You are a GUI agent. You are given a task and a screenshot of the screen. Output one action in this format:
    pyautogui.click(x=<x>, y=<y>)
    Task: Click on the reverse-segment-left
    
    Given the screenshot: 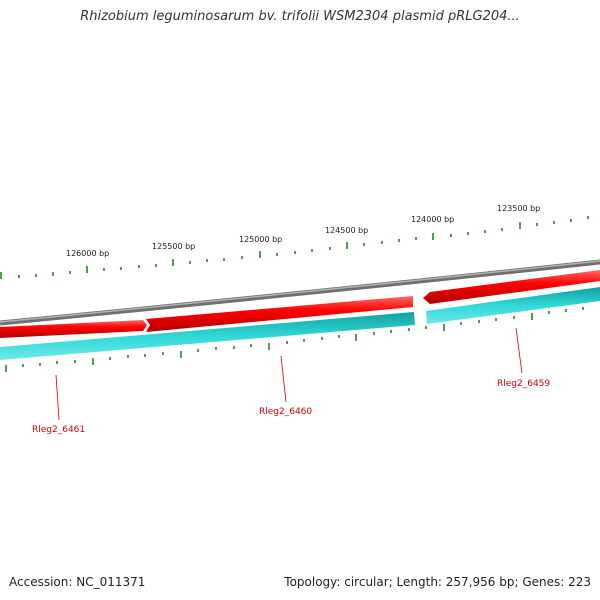 What is the action you would take?
    pyautogui.click(x=207, y=336)
    